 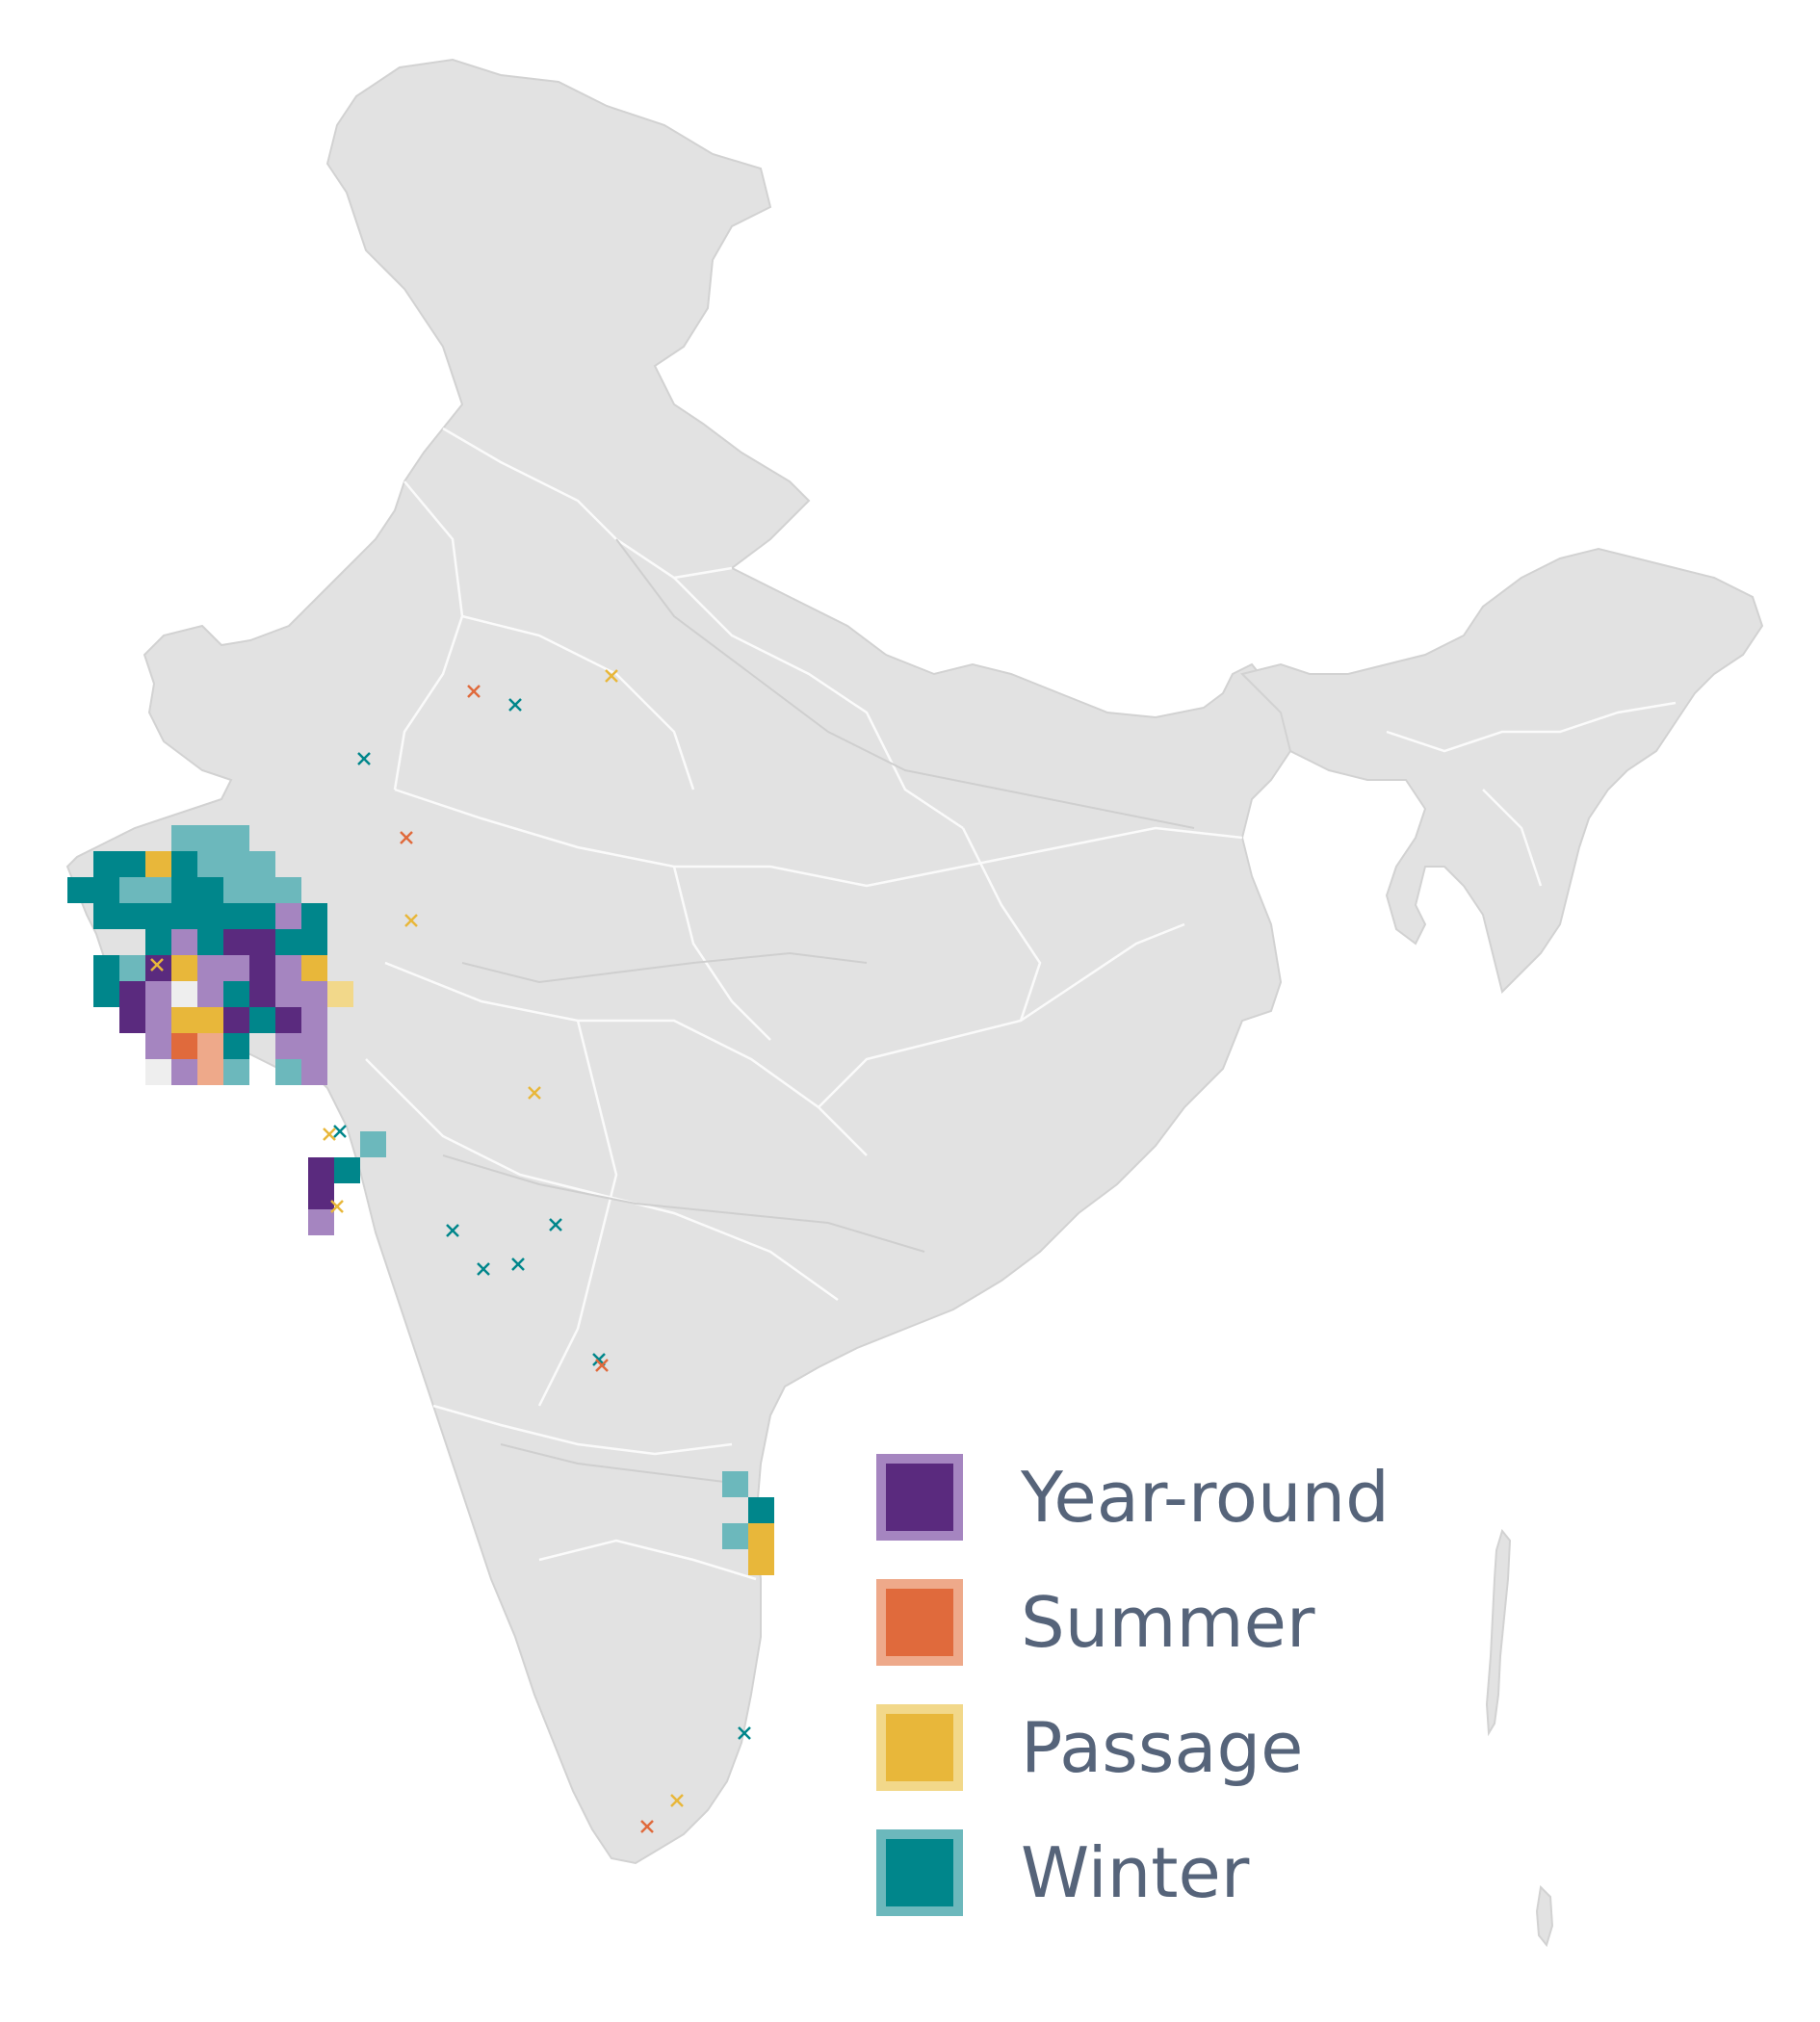 What do you see at coordinates (1498, 1632) in the screenshot?
I see `andaman-islands` at bounding box center [1498, 1632].